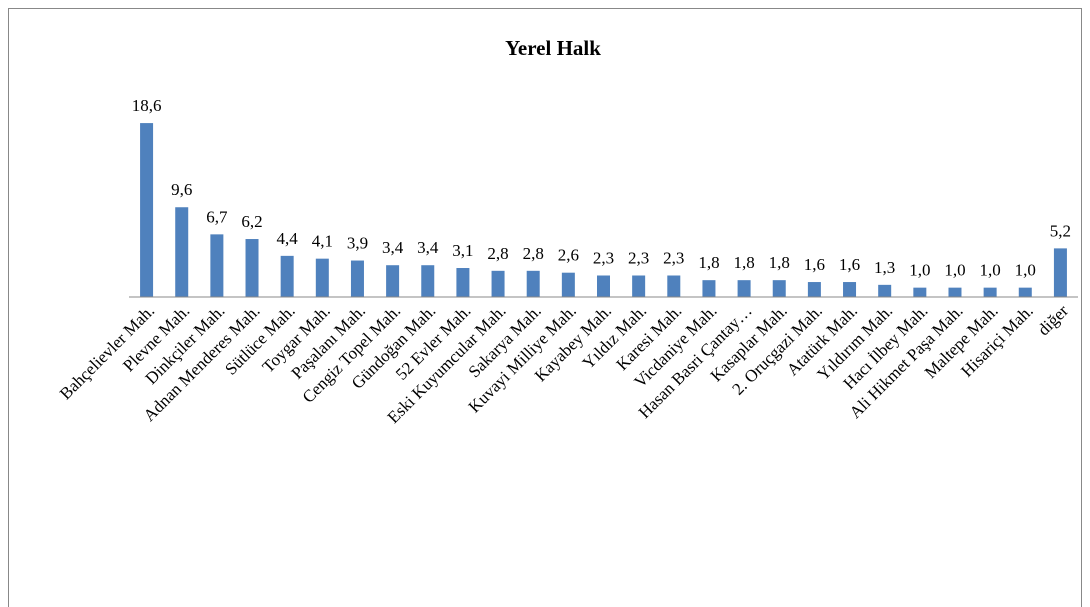 Image resolution: width=1090 pixels, height=607 pixels. What do you see at coordinates (217, 216) in the screenshot?
I see `data-label: 6,7` at bounding box center [217, 216].